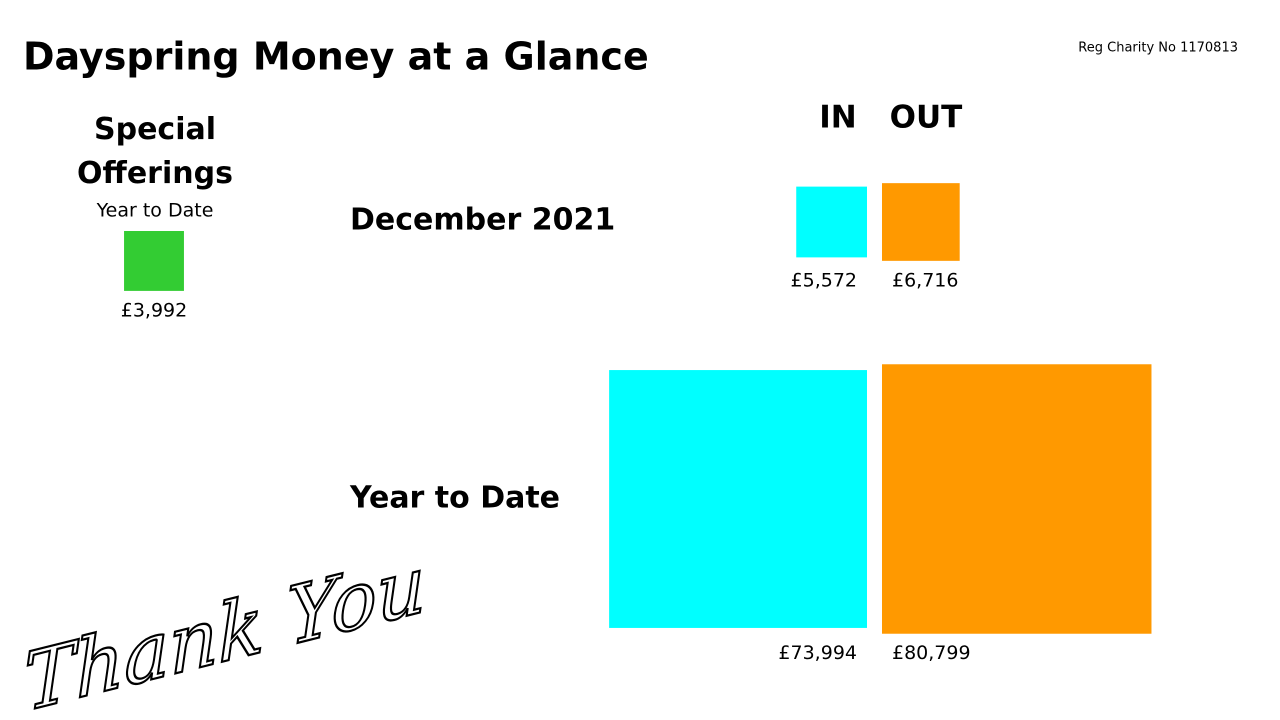  What do you see at coordinates (155, 211) in the screenshot?
I see `special-subheading: Year to Date` at bounding box center [155, 211].